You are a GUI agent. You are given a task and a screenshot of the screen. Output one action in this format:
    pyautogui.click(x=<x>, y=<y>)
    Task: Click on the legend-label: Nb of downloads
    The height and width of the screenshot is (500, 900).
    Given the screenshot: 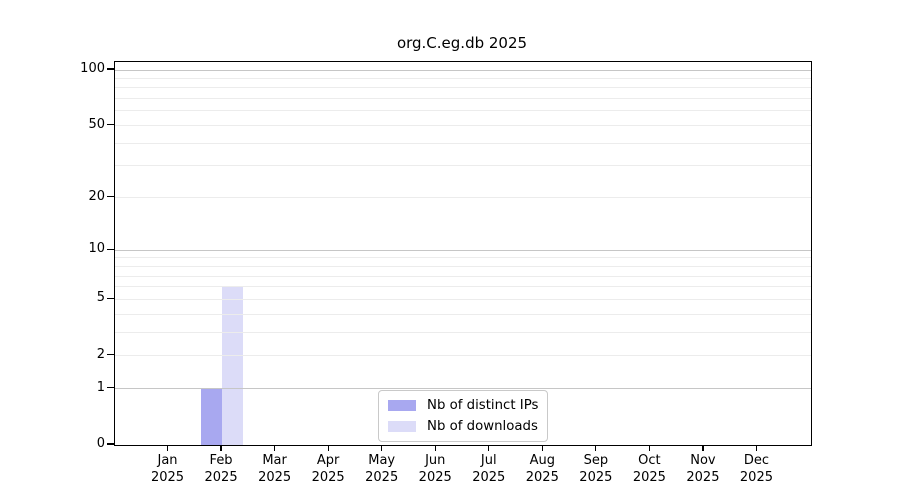 What is the action you would take?
    pyautogui.click(x=482, y=426)
    